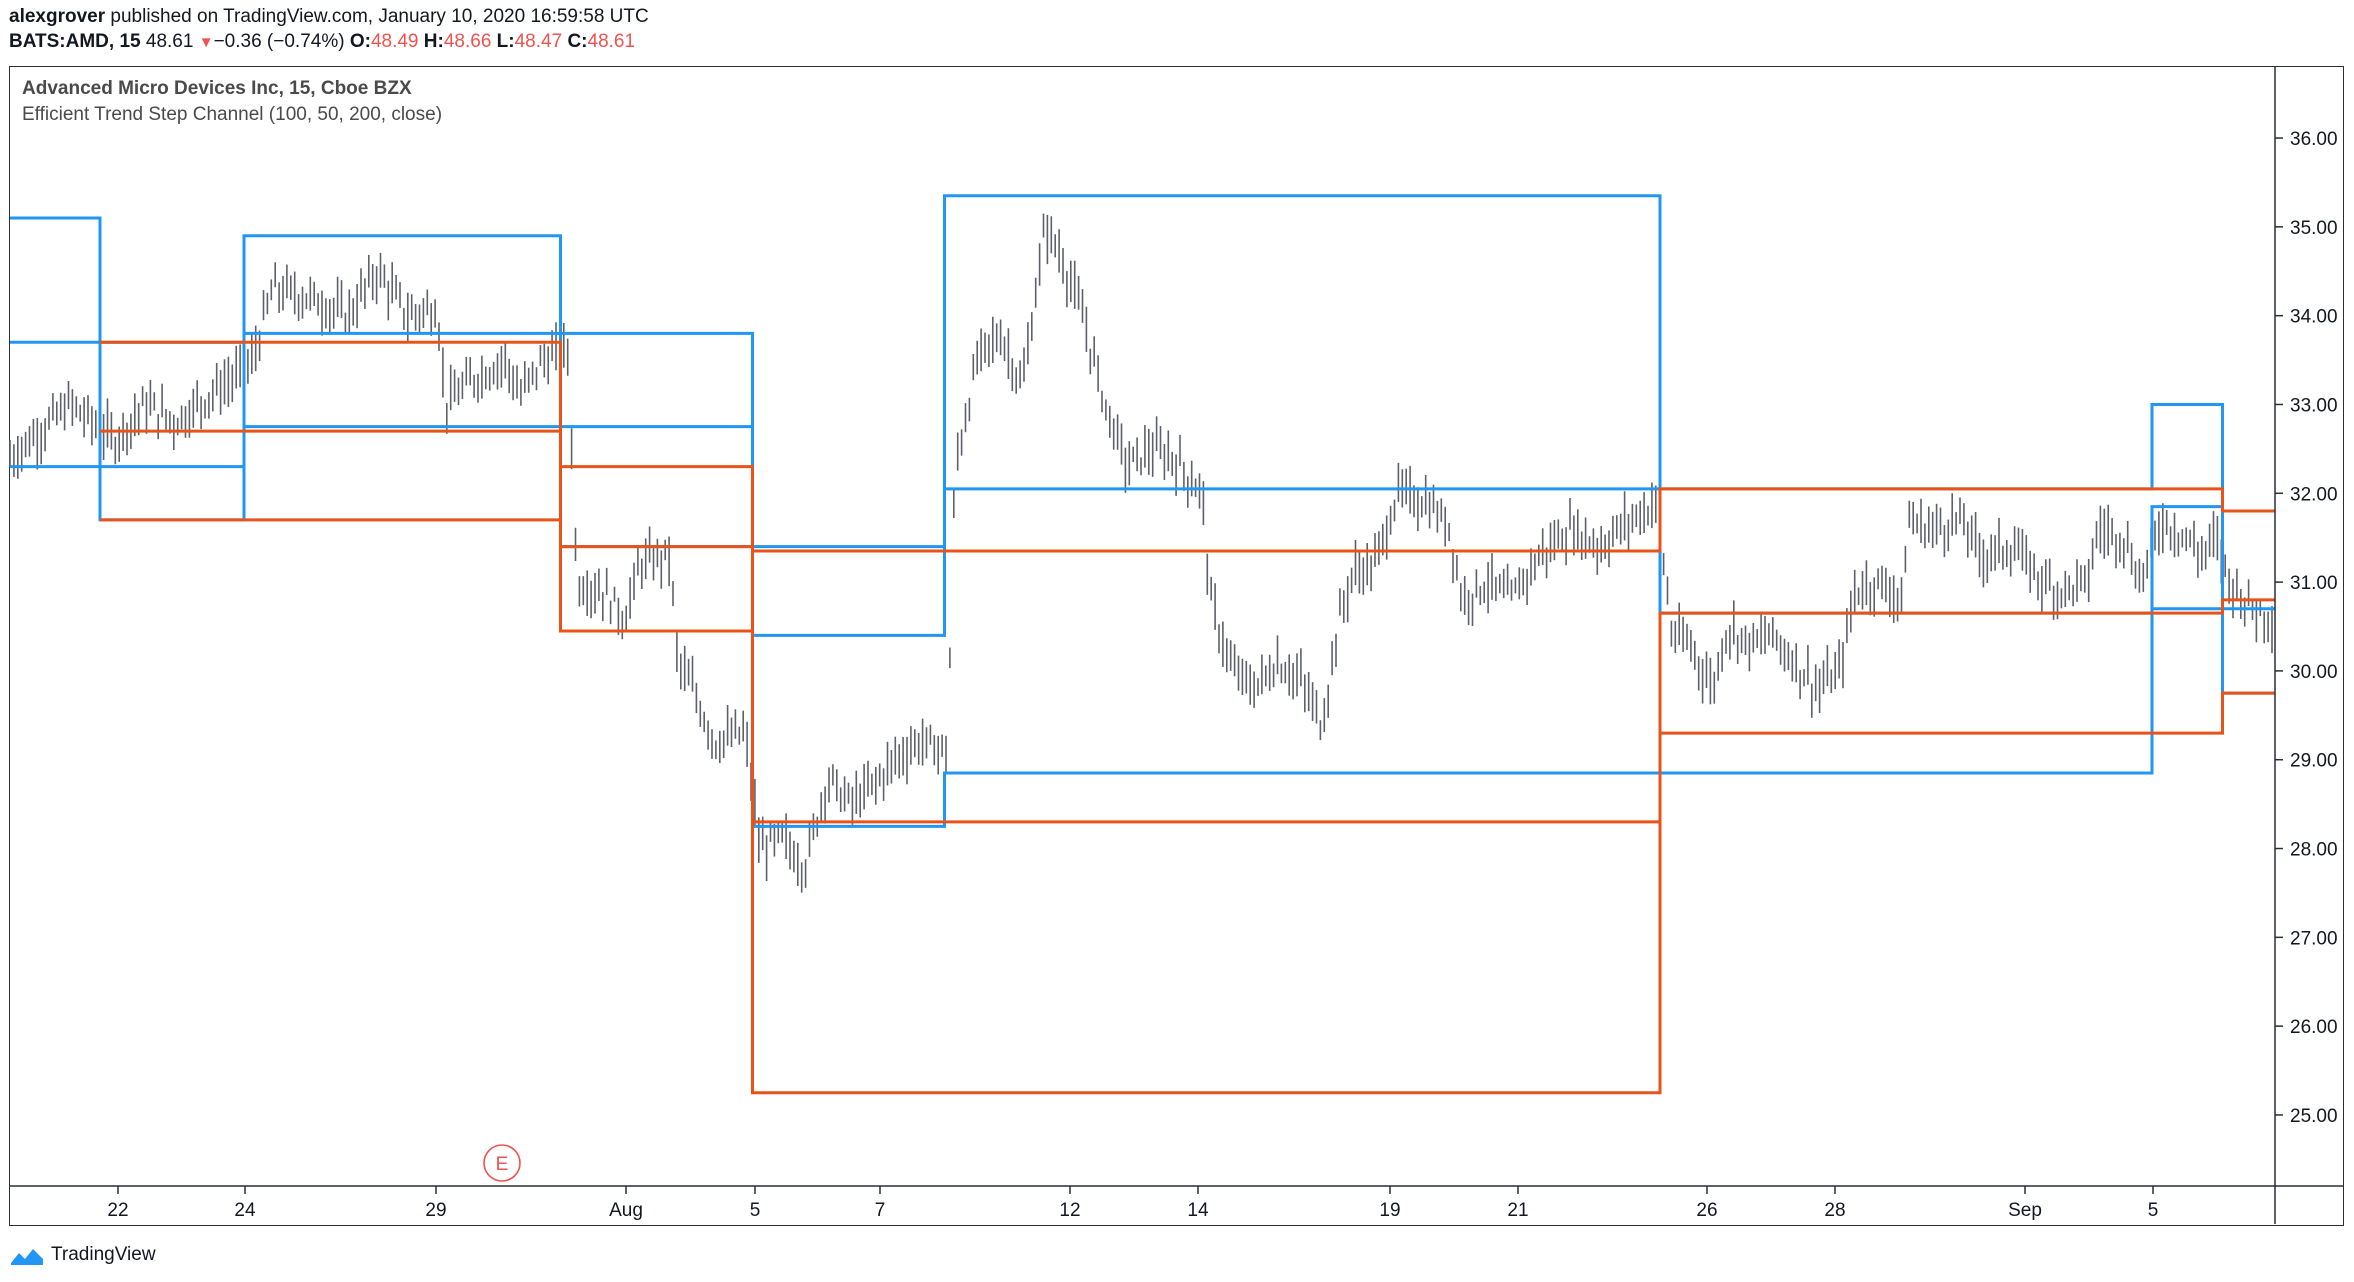  What do you see at coordinates (117, 1210) in the screenshot?
I see `time-tick-label: 22` at bounding box center [117, 1210].